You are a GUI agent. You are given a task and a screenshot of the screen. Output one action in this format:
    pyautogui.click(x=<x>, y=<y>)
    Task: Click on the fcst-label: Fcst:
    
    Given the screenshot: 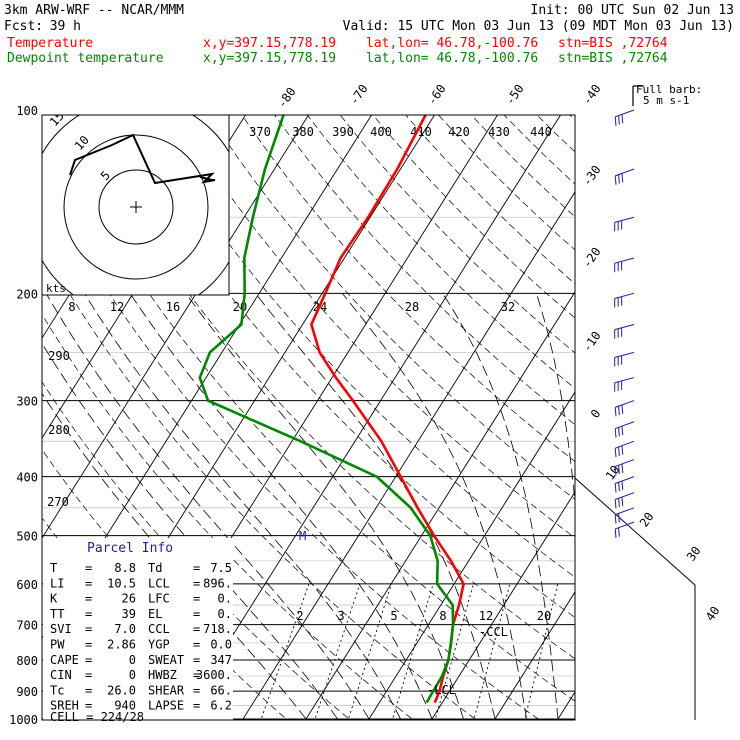 What is the action you would take?
    pyautogui.click(x=23, y=26)
    